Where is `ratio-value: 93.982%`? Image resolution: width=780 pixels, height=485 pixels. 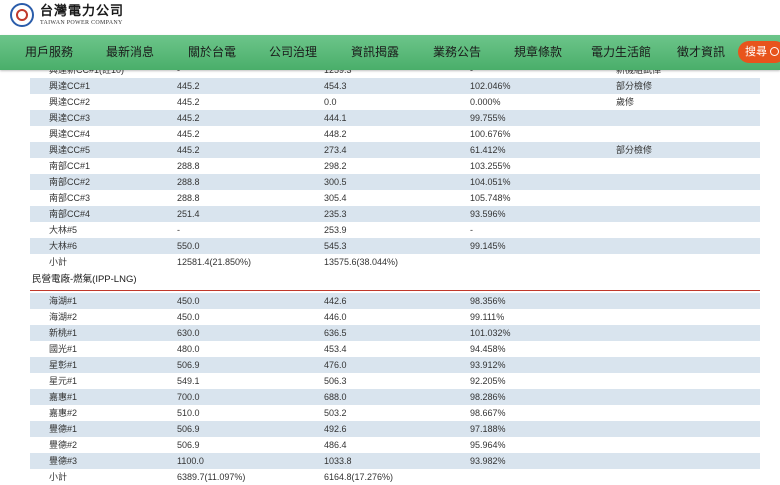 ratio-value: 93.982% is located at coordinates (488, 461).